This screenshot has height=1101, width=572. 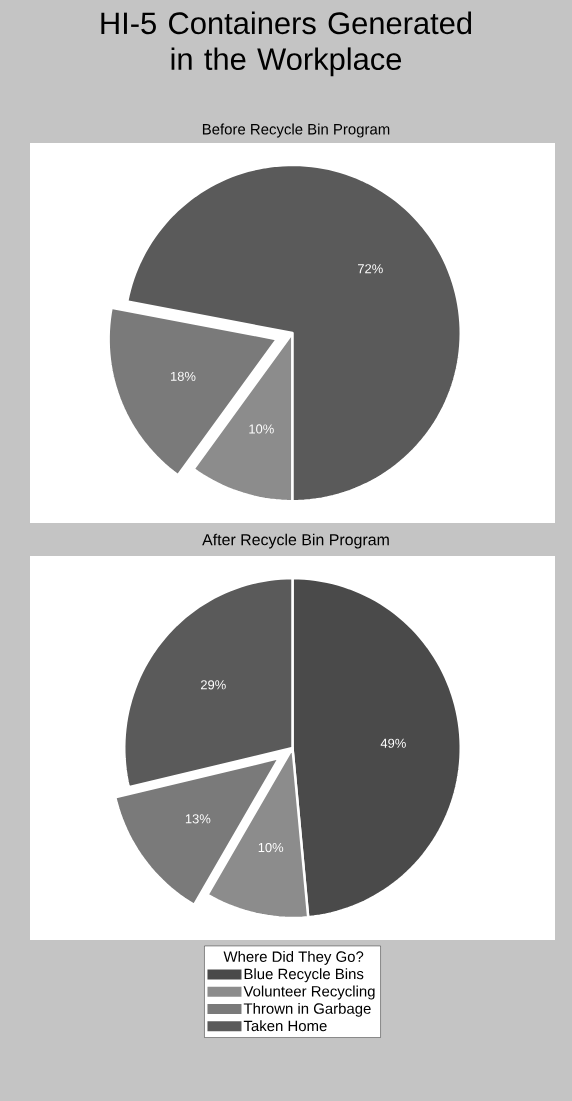 What do you see at coordinates (293, 957) in the screenshot?
I see `legend-title: Where Did They Go?` at bounding box center [293, 957].